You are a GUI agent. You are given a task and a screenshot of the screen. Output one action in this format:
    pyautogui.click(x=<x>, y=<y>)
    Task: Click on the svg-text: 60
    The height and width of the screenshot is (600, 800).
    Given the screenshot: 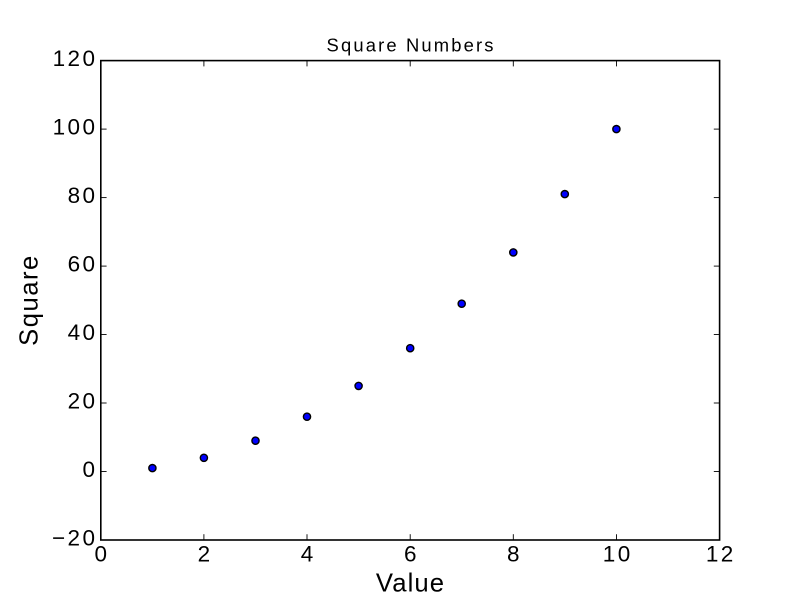 What is the action you would take?
    pyautogui.click(x=83, y=264)
    